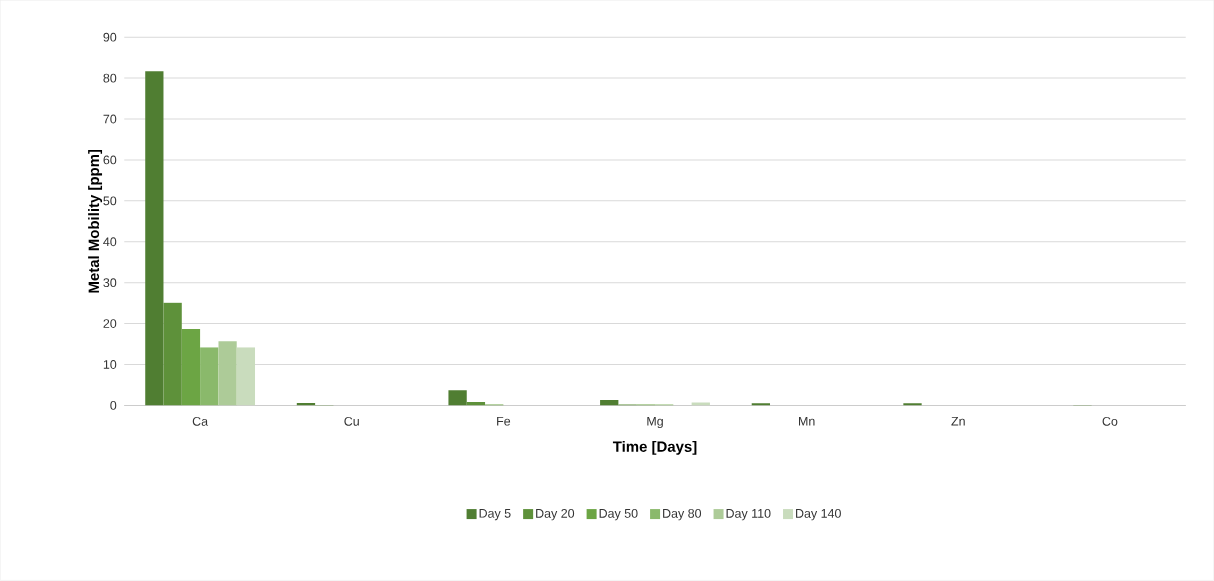  Describe the element at coordinates (1110, 421) in the screenshot. I see `x-tick-label: Co` at that location.